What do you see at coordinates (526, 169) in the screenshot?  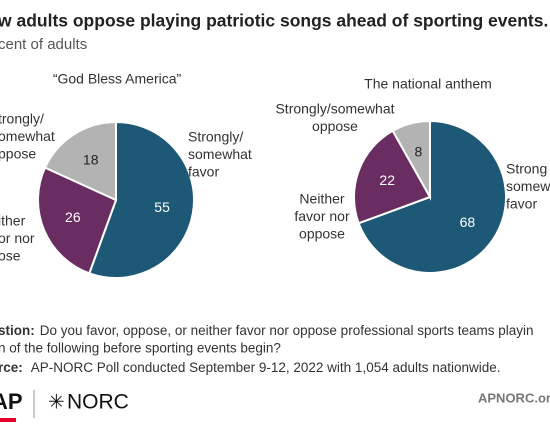 I see `slice-label: Strong` at bounding box center [526, 169].